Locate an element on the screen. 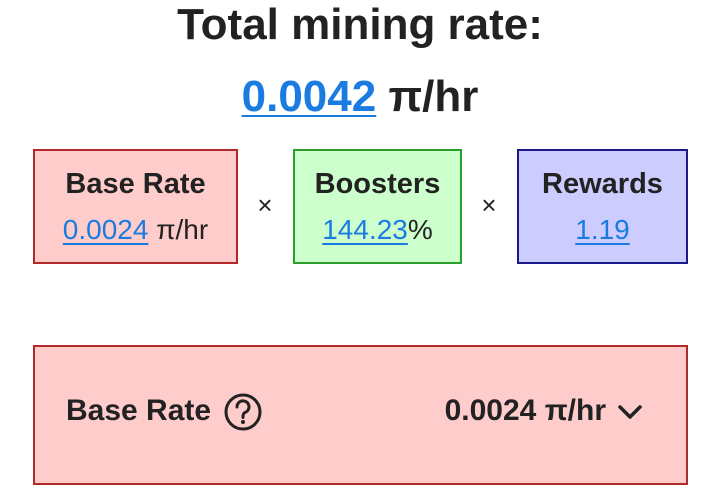 The width and height of the screenshot is (720, 485). base-rate-value-line: 0.0024 π/hr is located at coordinates (135, 230).